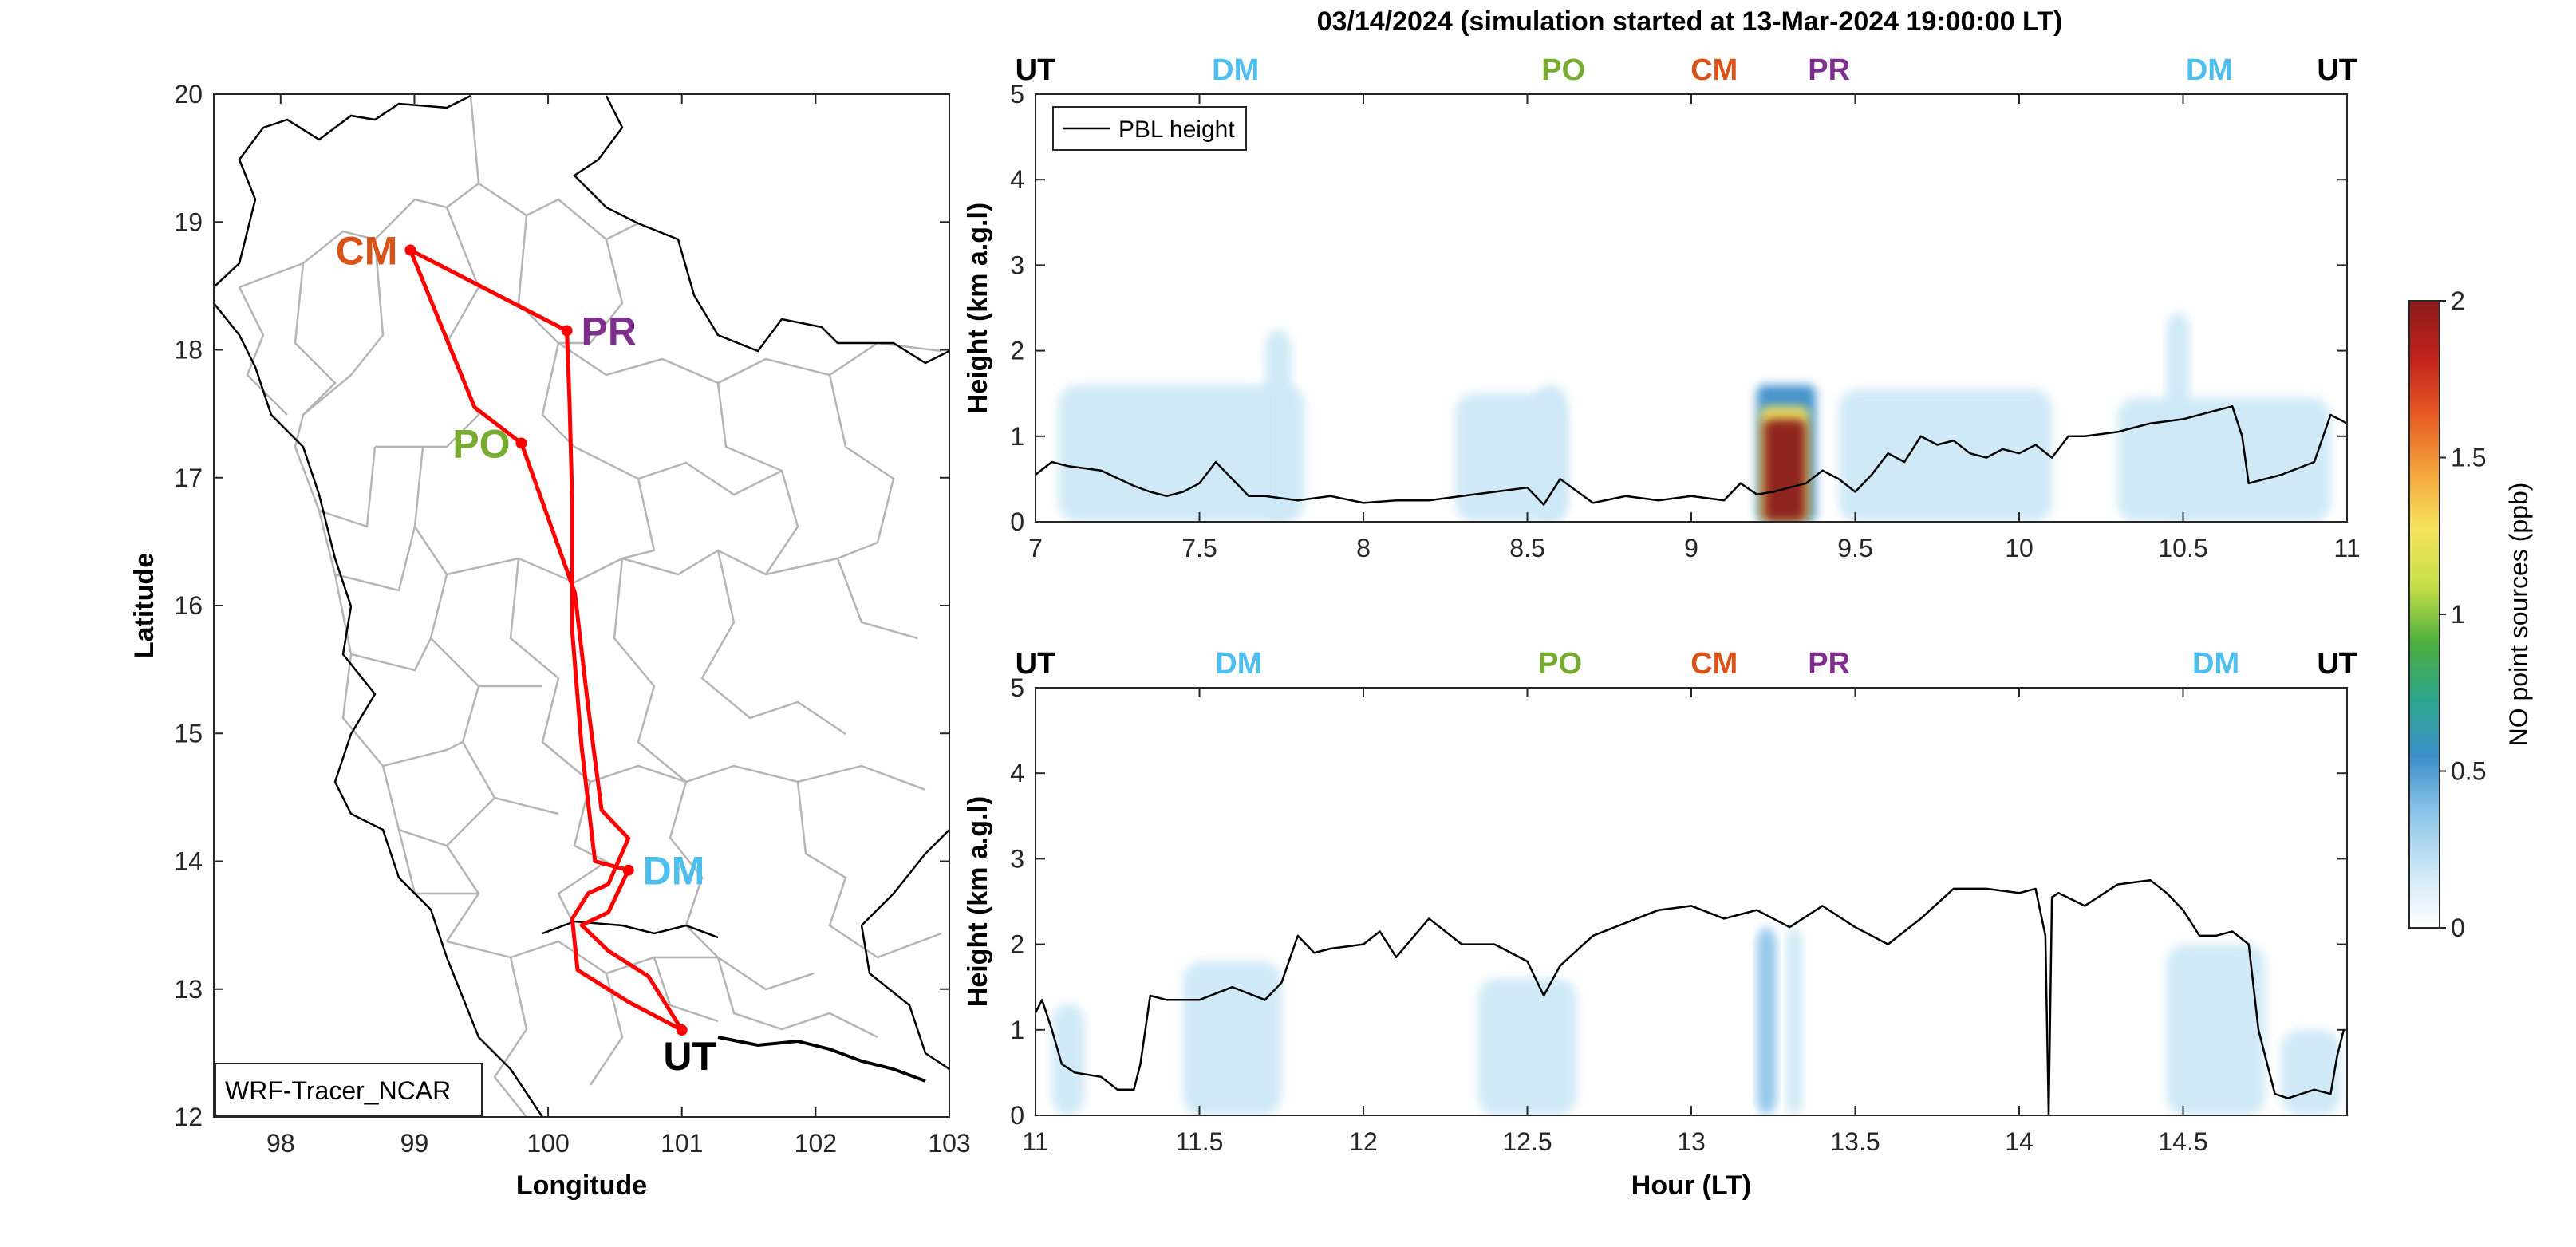  I want to click on xtick-label: 9.5, so click(1855, 548).